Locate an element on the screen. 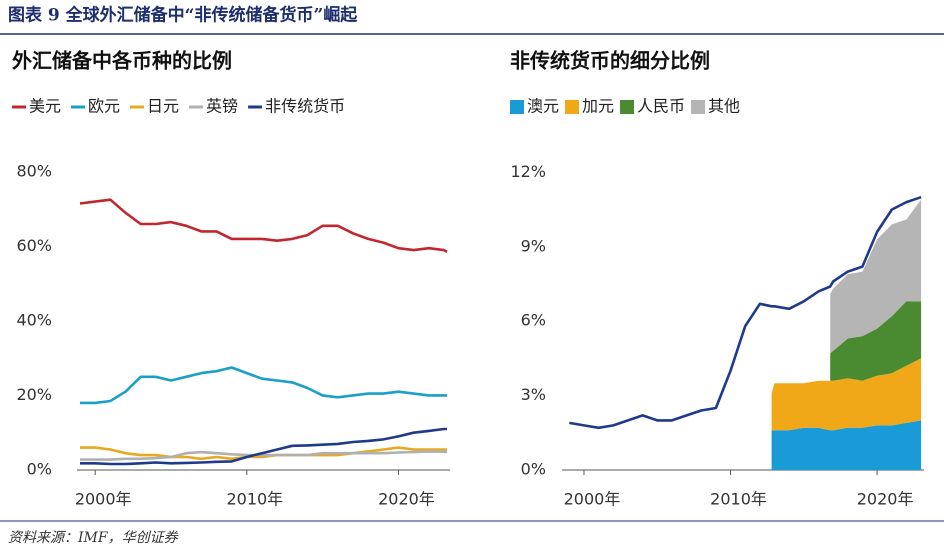 This screenshot has height=552, width=944. legend-label: 澳元 is located at coordinates (543, 106).